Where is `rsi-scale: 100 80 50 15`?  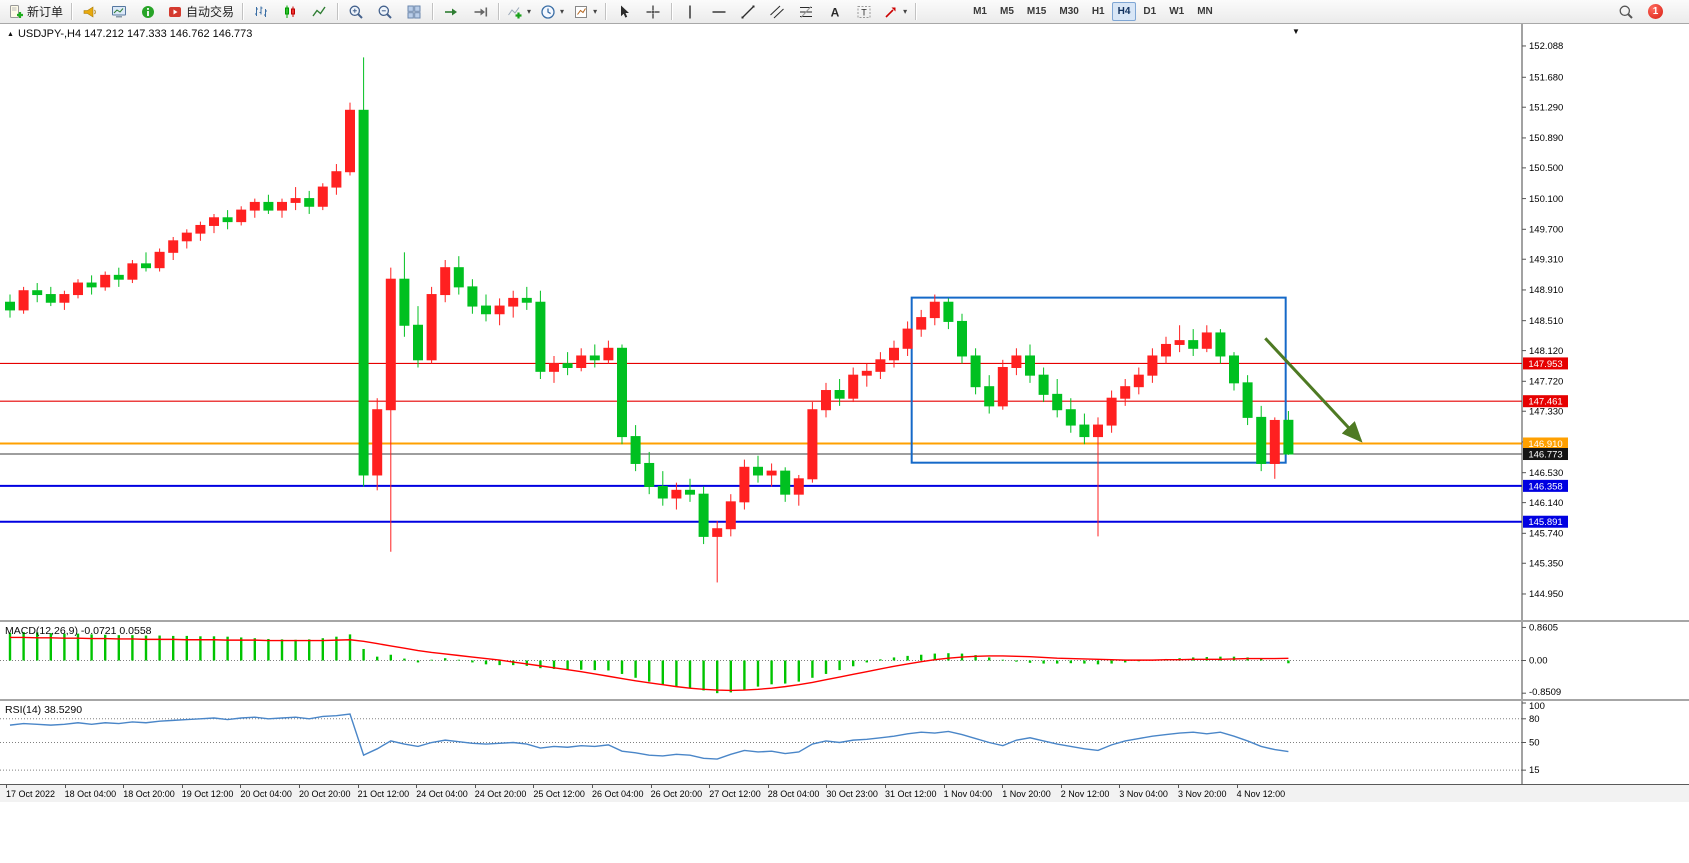 rsi-scale: 100 80 50 15 is located at coordinates (1533, 742).